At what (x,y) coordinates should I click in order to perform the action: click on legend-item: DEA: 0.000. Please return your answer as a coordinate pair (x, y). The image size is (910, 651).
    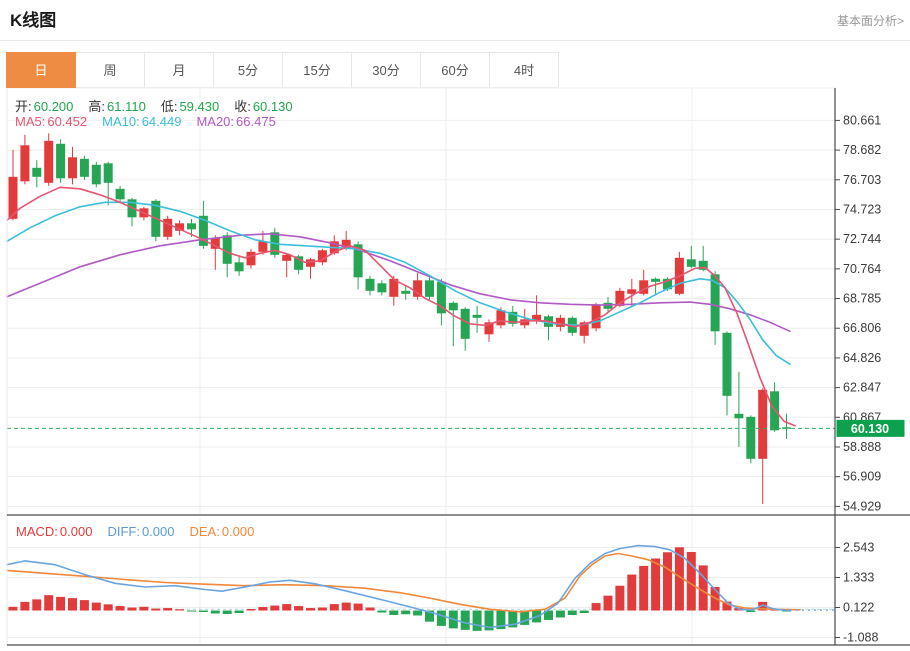
    Looking at the image, I should click on (222, 531).